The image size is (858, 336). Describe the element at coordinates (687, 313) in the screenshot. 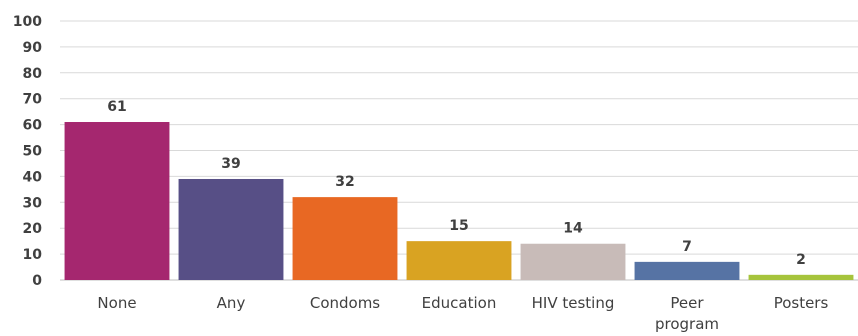

I see `x-tick-label: Peer program` at that location.